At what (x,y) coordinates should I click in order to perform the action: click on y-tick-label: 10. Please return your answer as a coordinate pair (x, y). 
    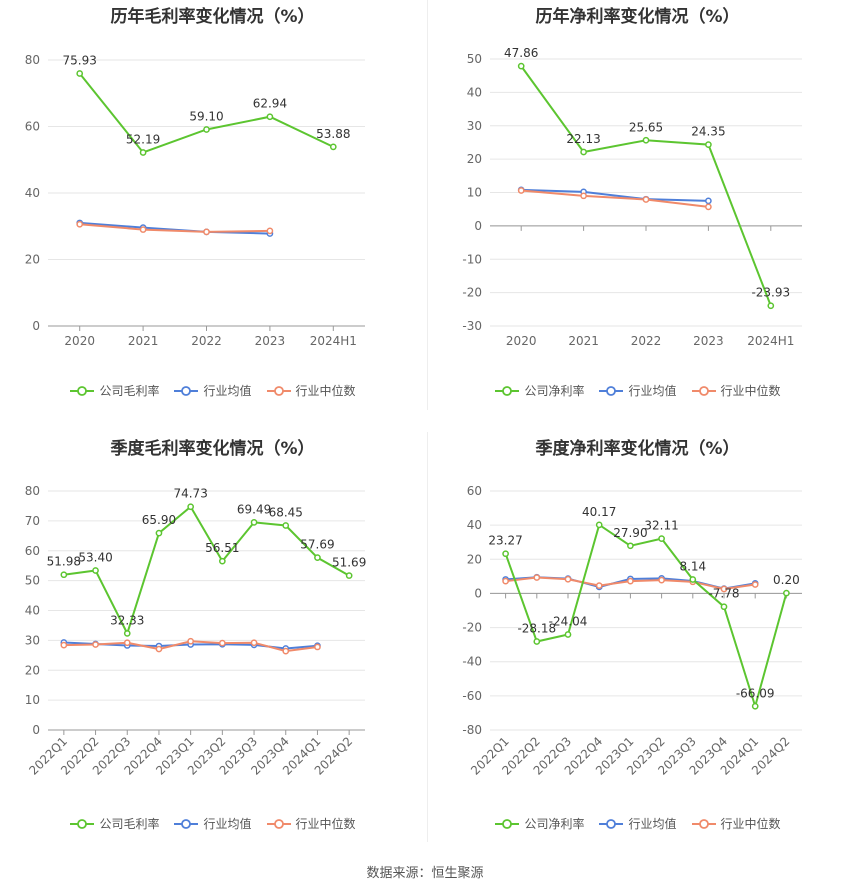
    Looking at the image, I should click on (32, 700).